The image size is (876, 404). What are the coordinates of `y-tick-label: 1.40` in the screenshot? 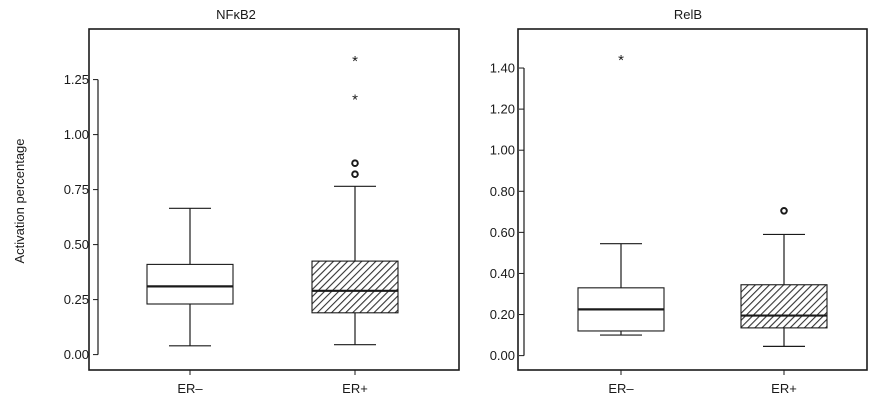 It's located at (502, 68).